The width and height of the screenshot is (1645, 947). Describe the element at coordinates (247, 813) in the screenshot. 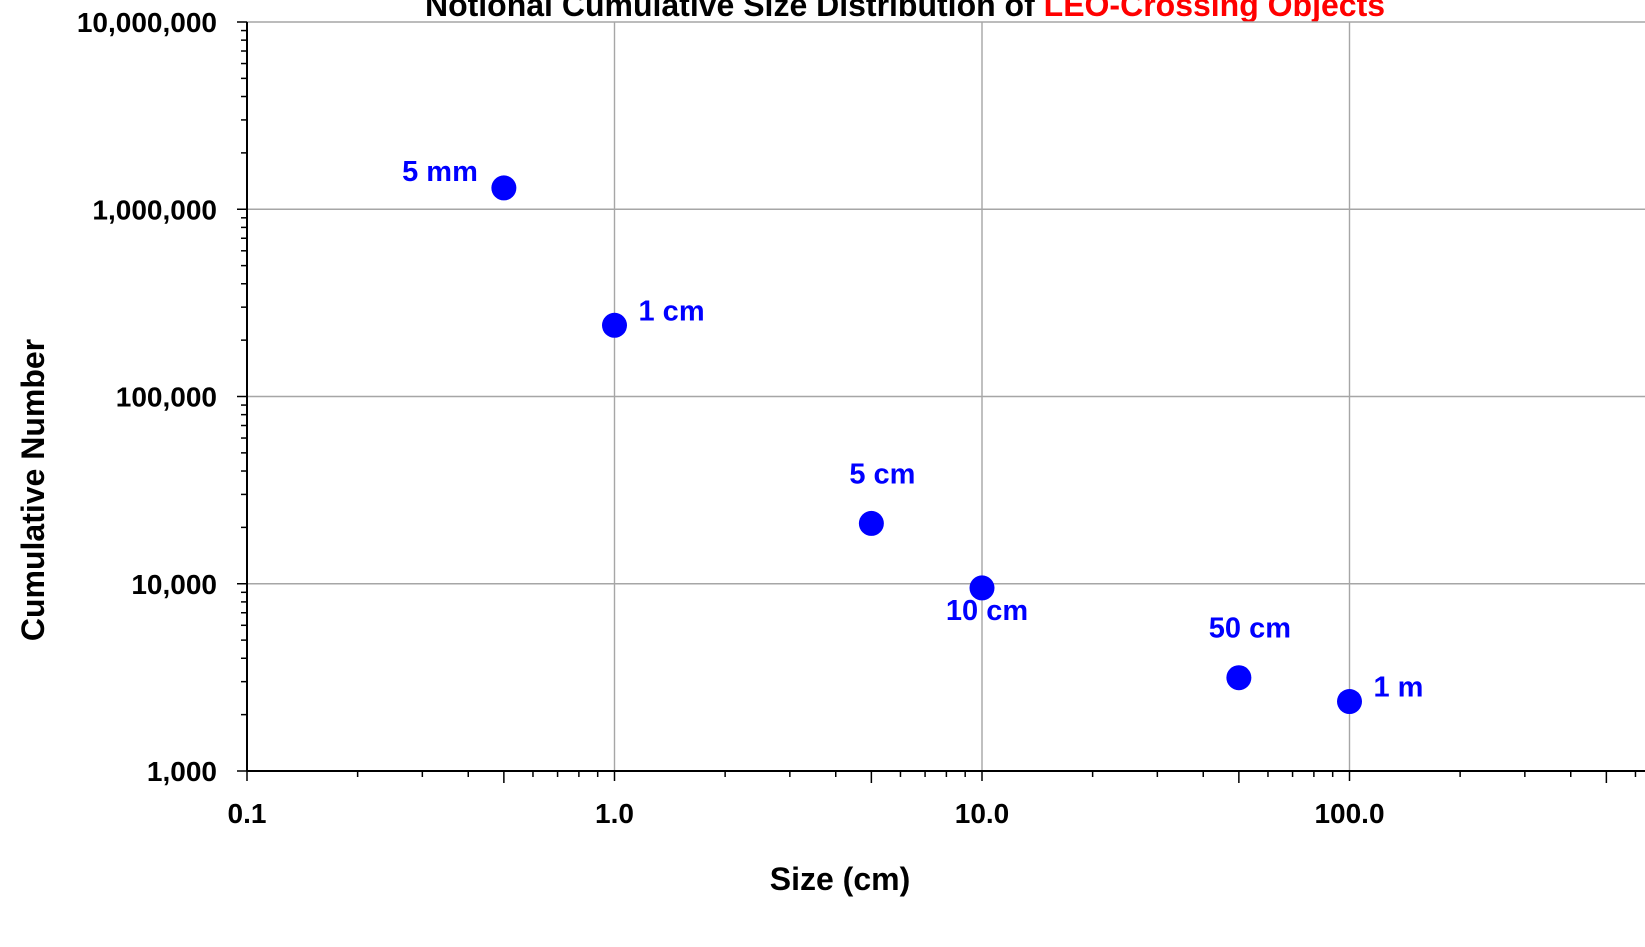

I see `x-tick-label: 0.1` at that location.